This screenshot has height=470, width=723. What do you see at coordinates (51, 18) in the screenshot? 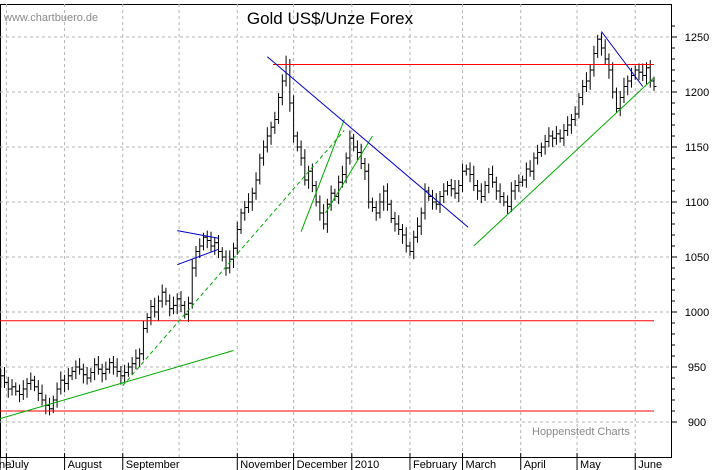
I see `watermark: www.chartbuero.de` at bounding box center [51, 18].